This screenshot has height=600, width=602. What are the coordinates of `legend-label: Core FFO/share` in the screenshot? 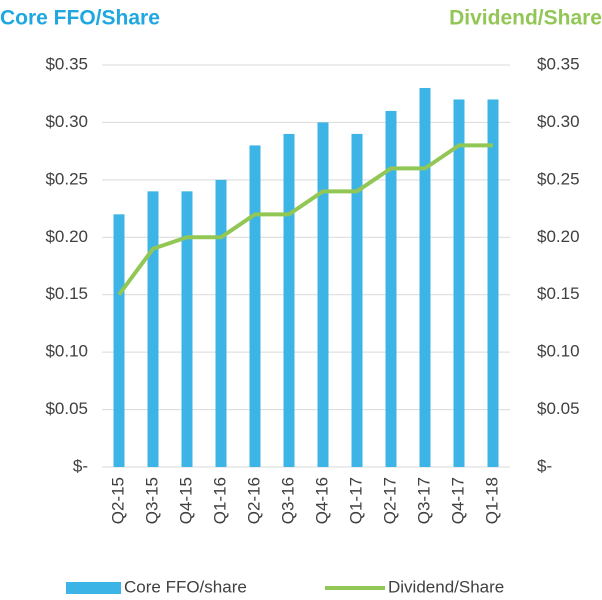 It's located at (185, 586).